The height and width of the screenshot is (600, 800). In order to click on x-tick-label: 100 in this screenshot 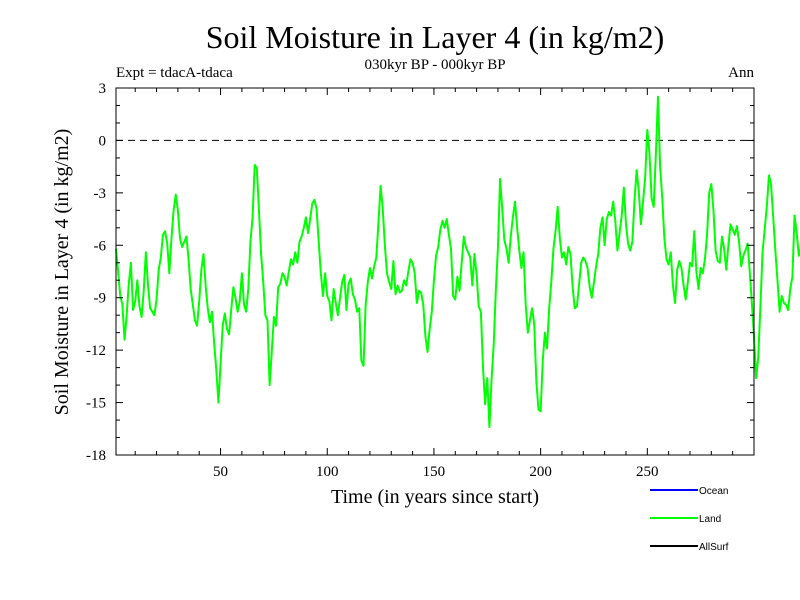, I will do `click(327, 472)`.